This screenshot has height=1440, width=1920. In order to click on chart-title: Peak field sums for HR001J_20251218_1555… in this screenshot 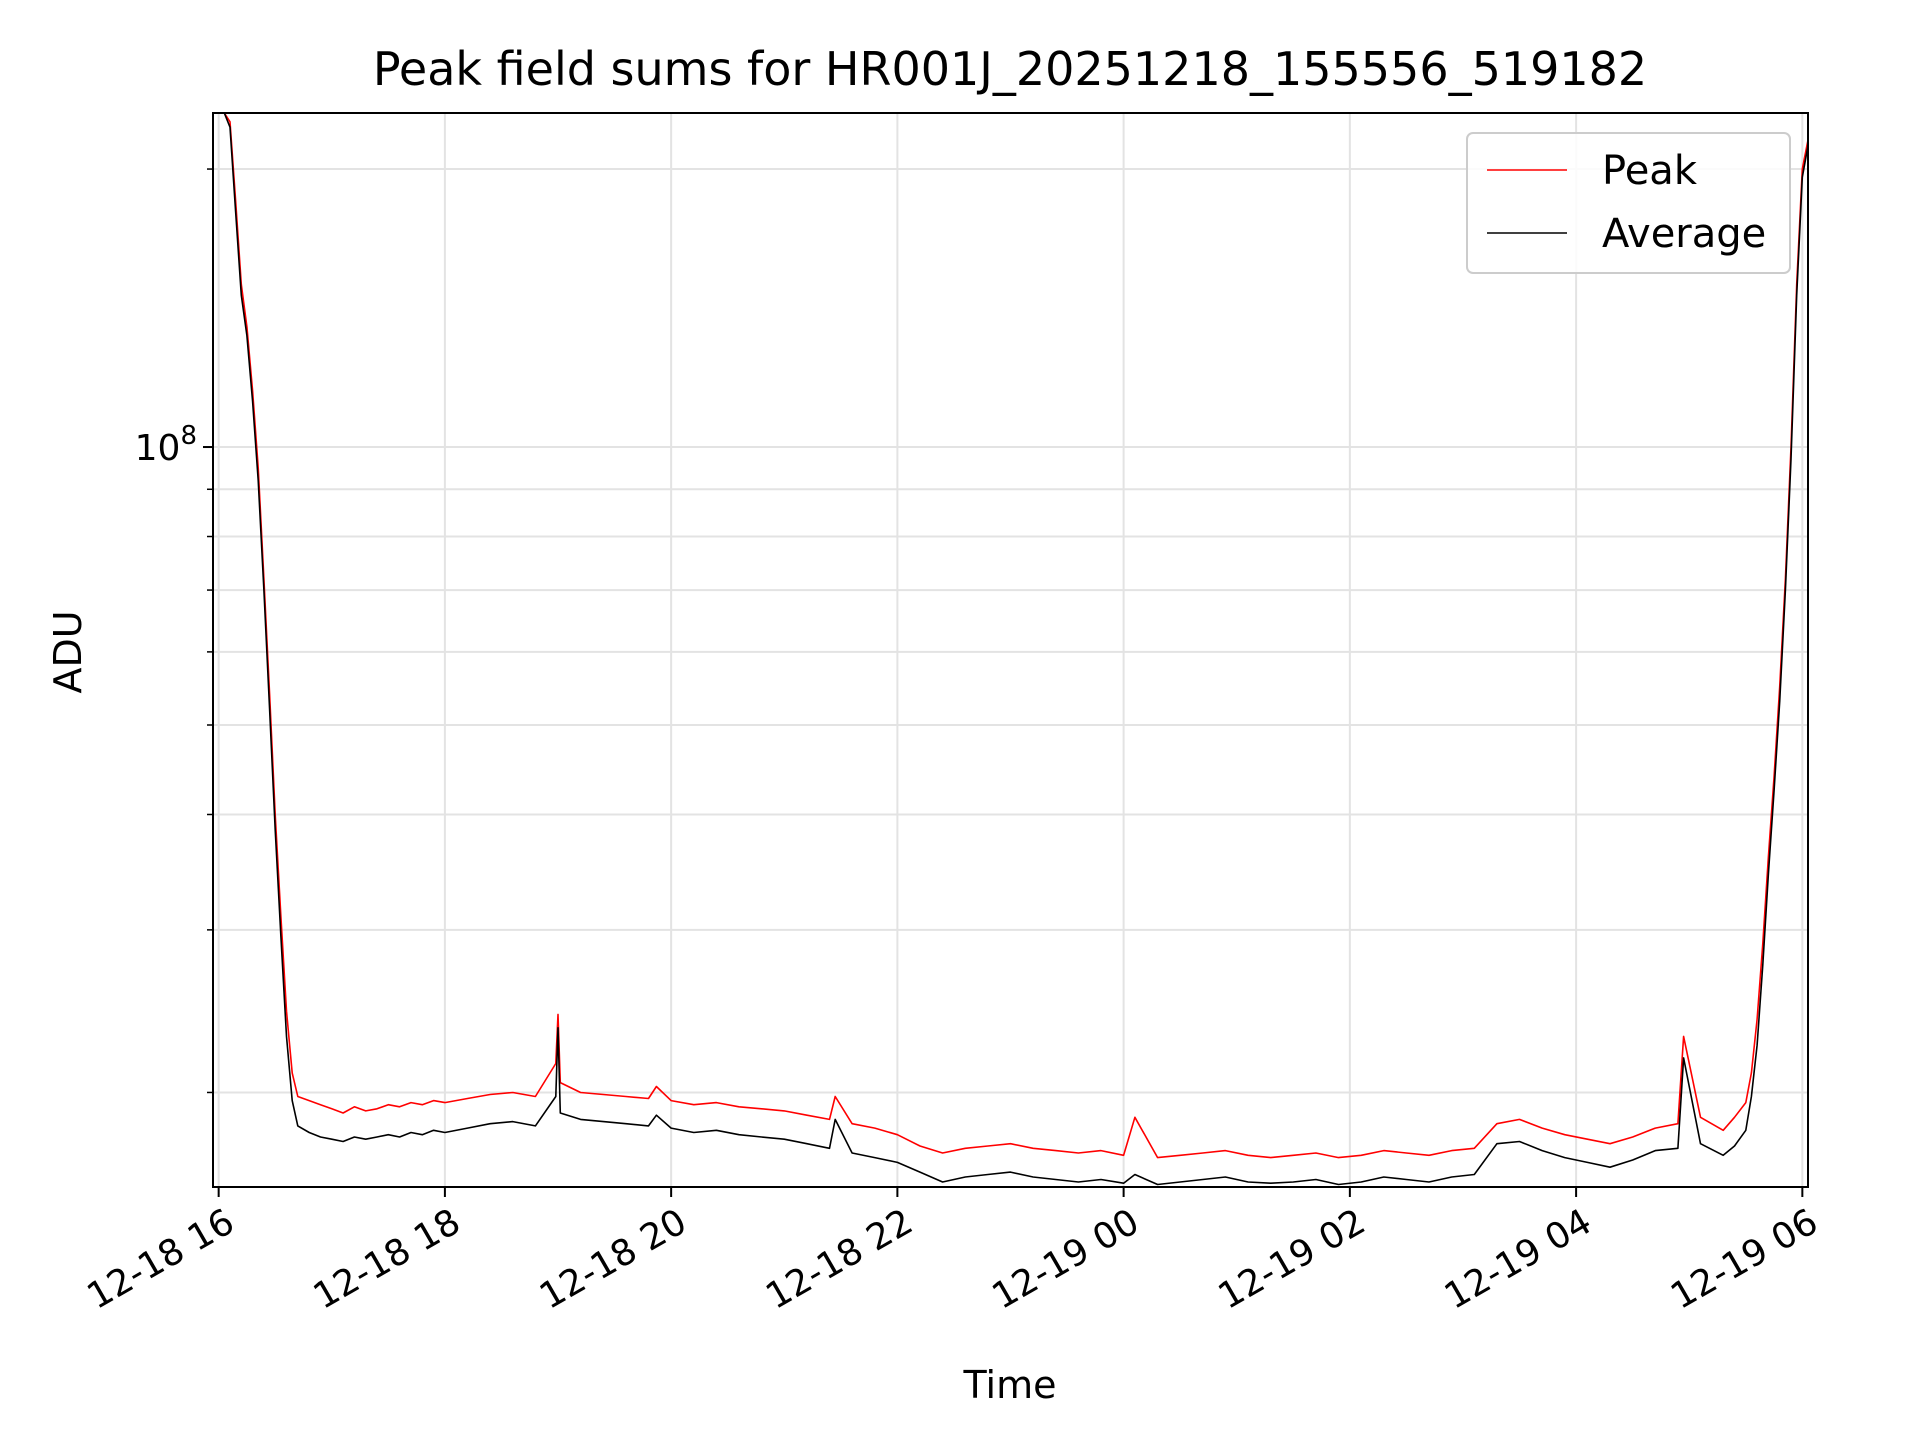, I will do `click(1010, 69)`.